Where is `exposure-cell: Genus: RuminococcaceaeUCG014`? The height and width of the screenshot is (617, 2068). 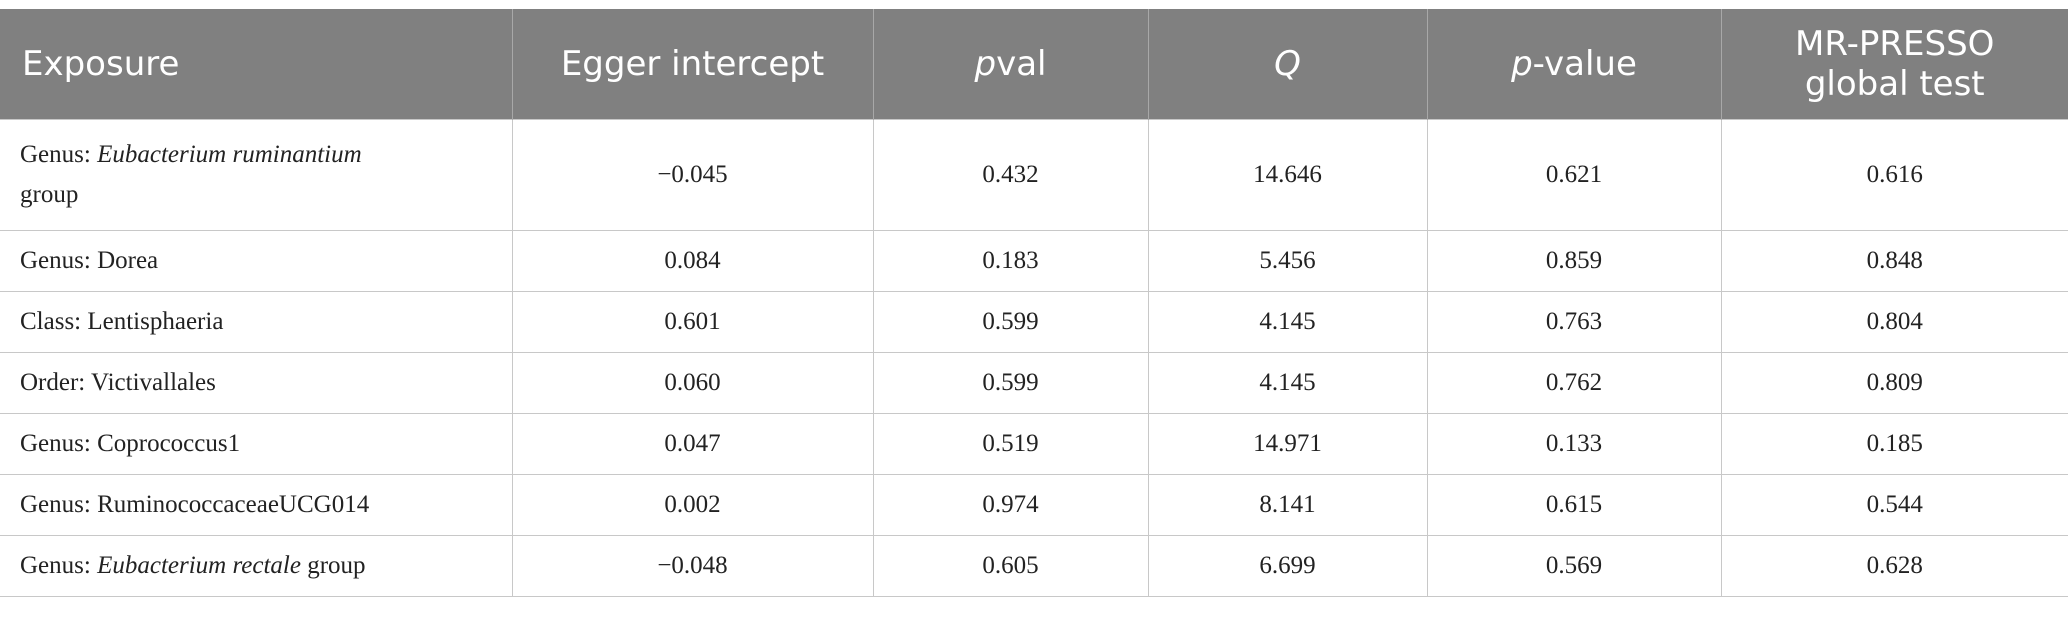 exposure-cell: Genus: RuminococcaceaeUCG014 is located at coordinates (256, 505).